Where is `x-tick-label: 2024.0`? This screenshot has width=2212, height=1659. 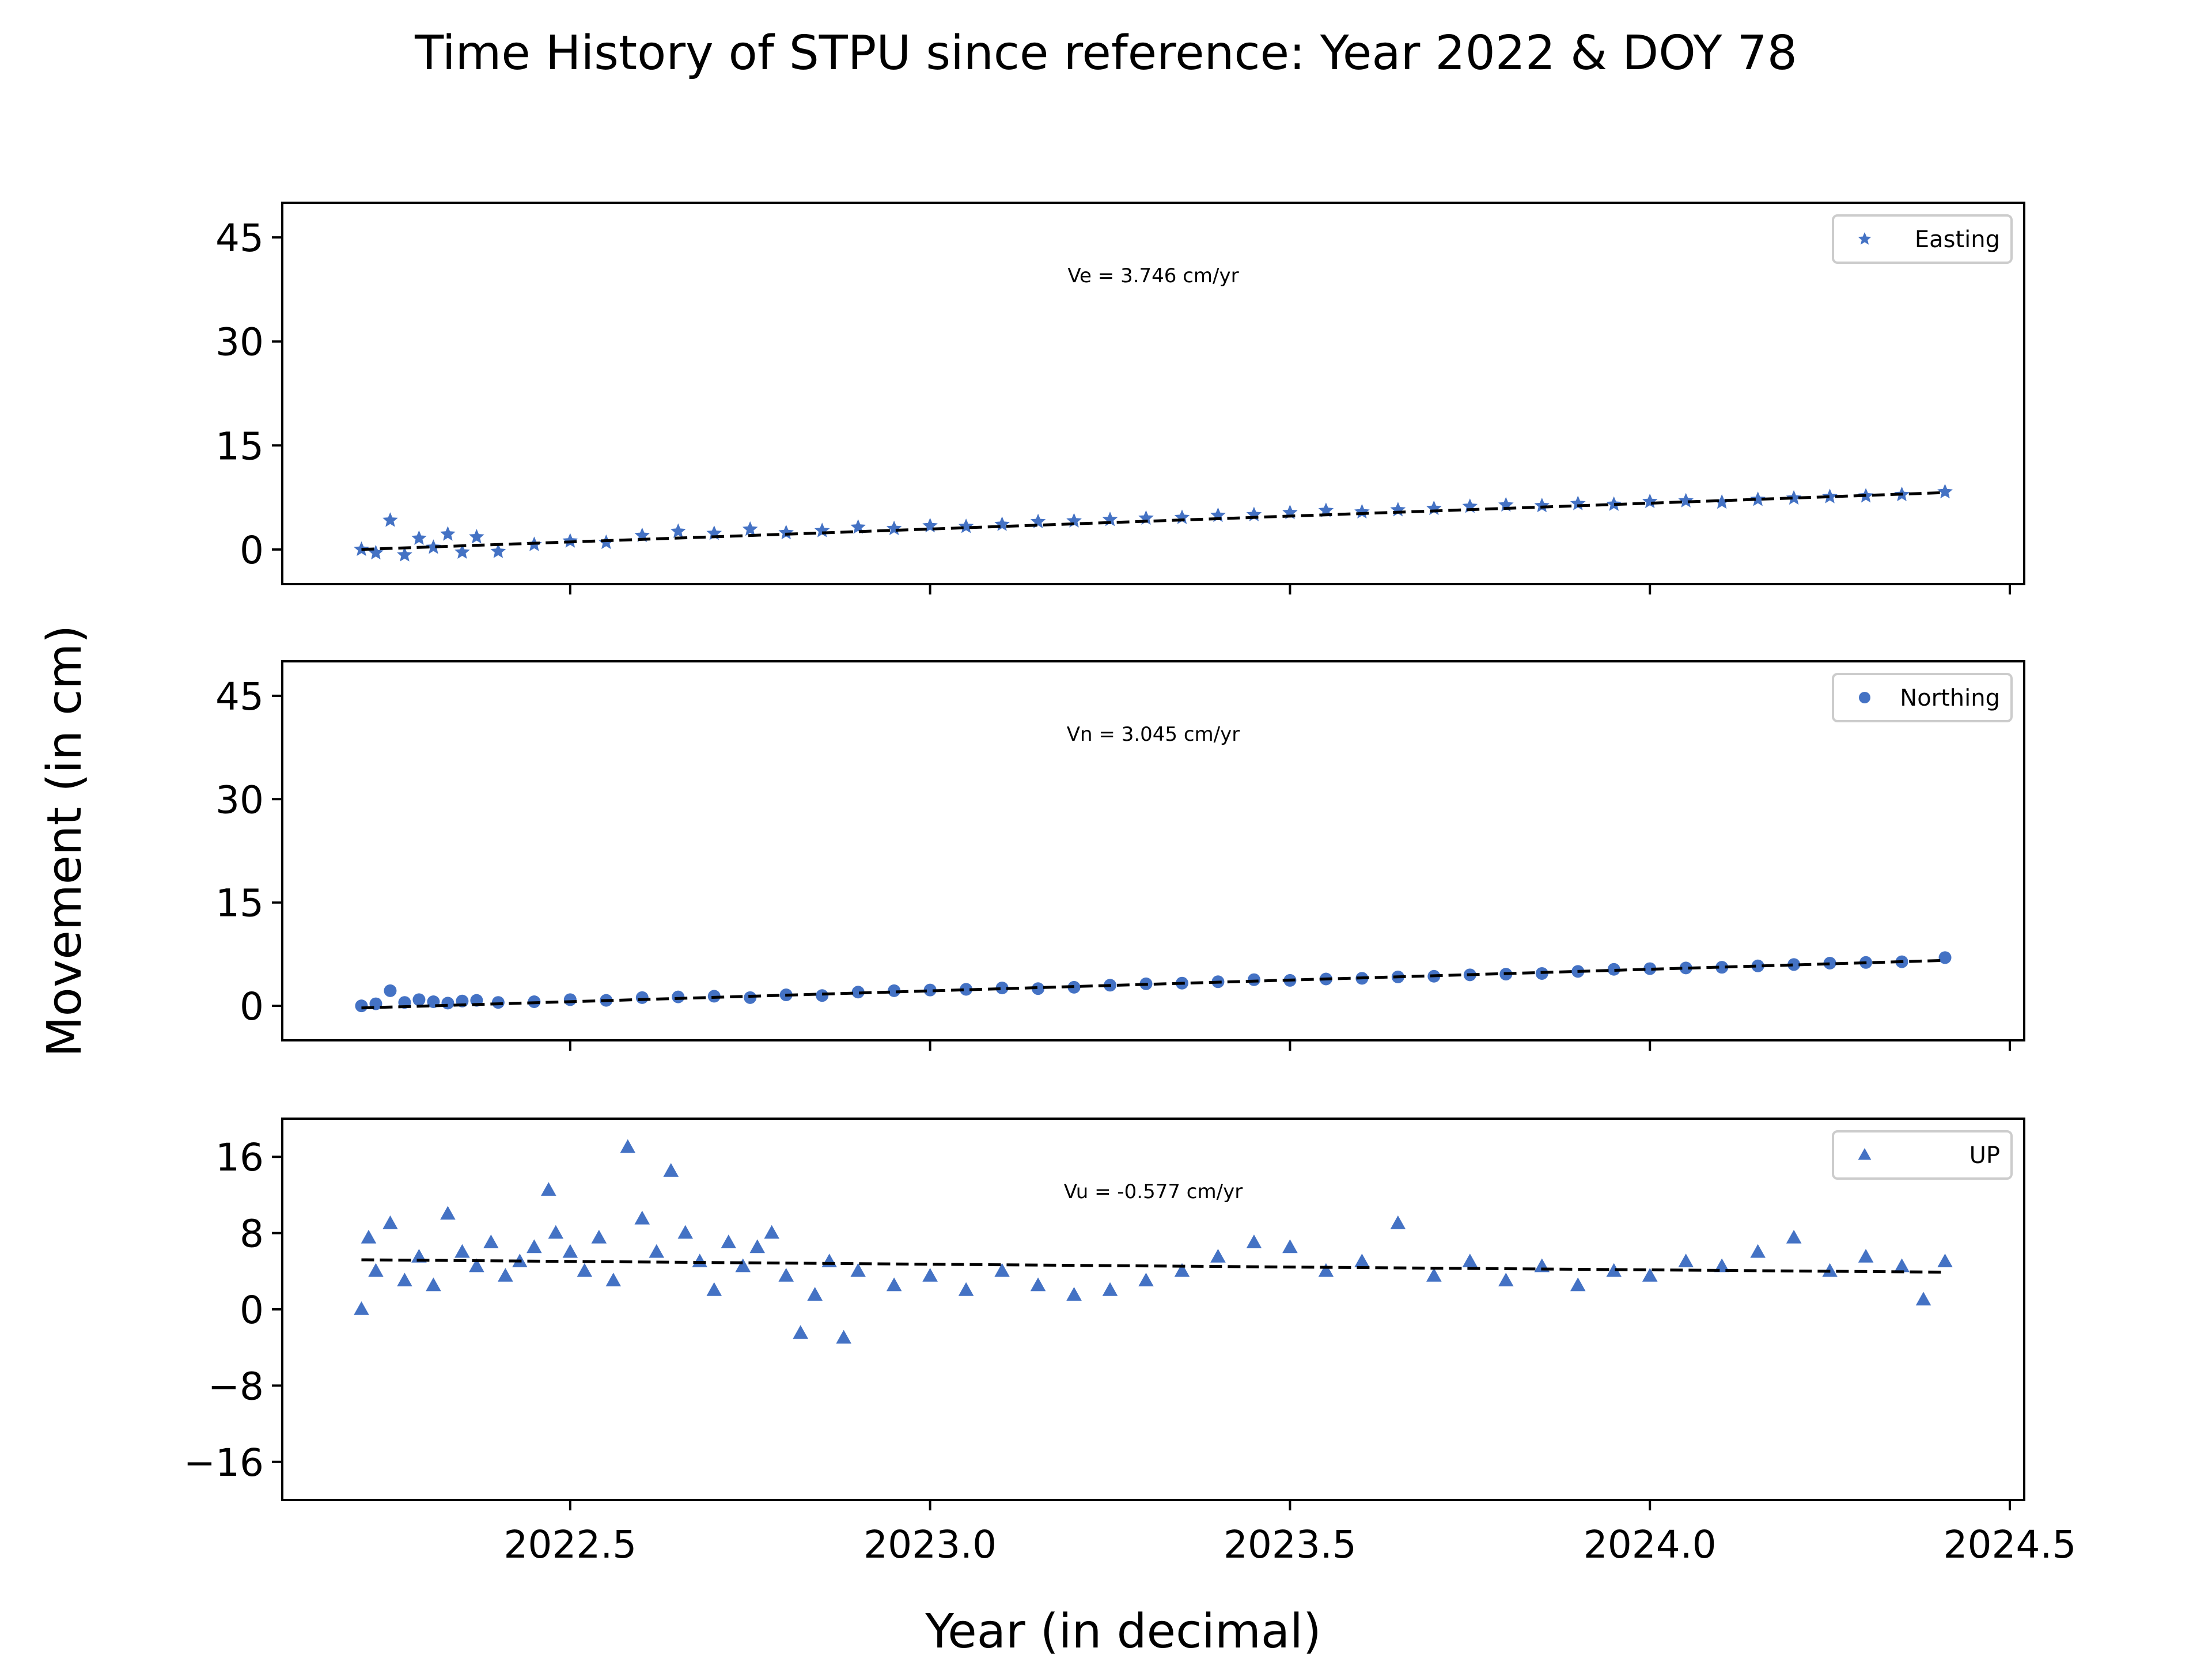
x-tick-label: 2024.0 is located at coordinates (1650, 1544).